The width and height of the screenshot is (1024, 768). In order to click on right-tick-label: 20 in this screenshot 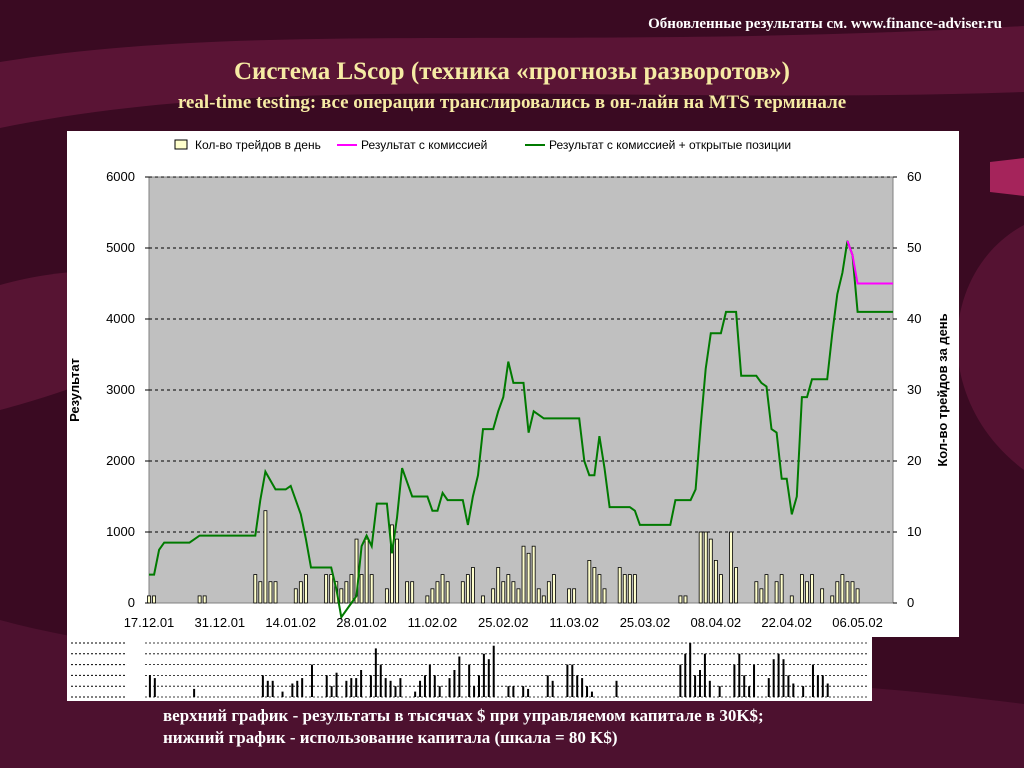, I will do `click(914, 460)`.